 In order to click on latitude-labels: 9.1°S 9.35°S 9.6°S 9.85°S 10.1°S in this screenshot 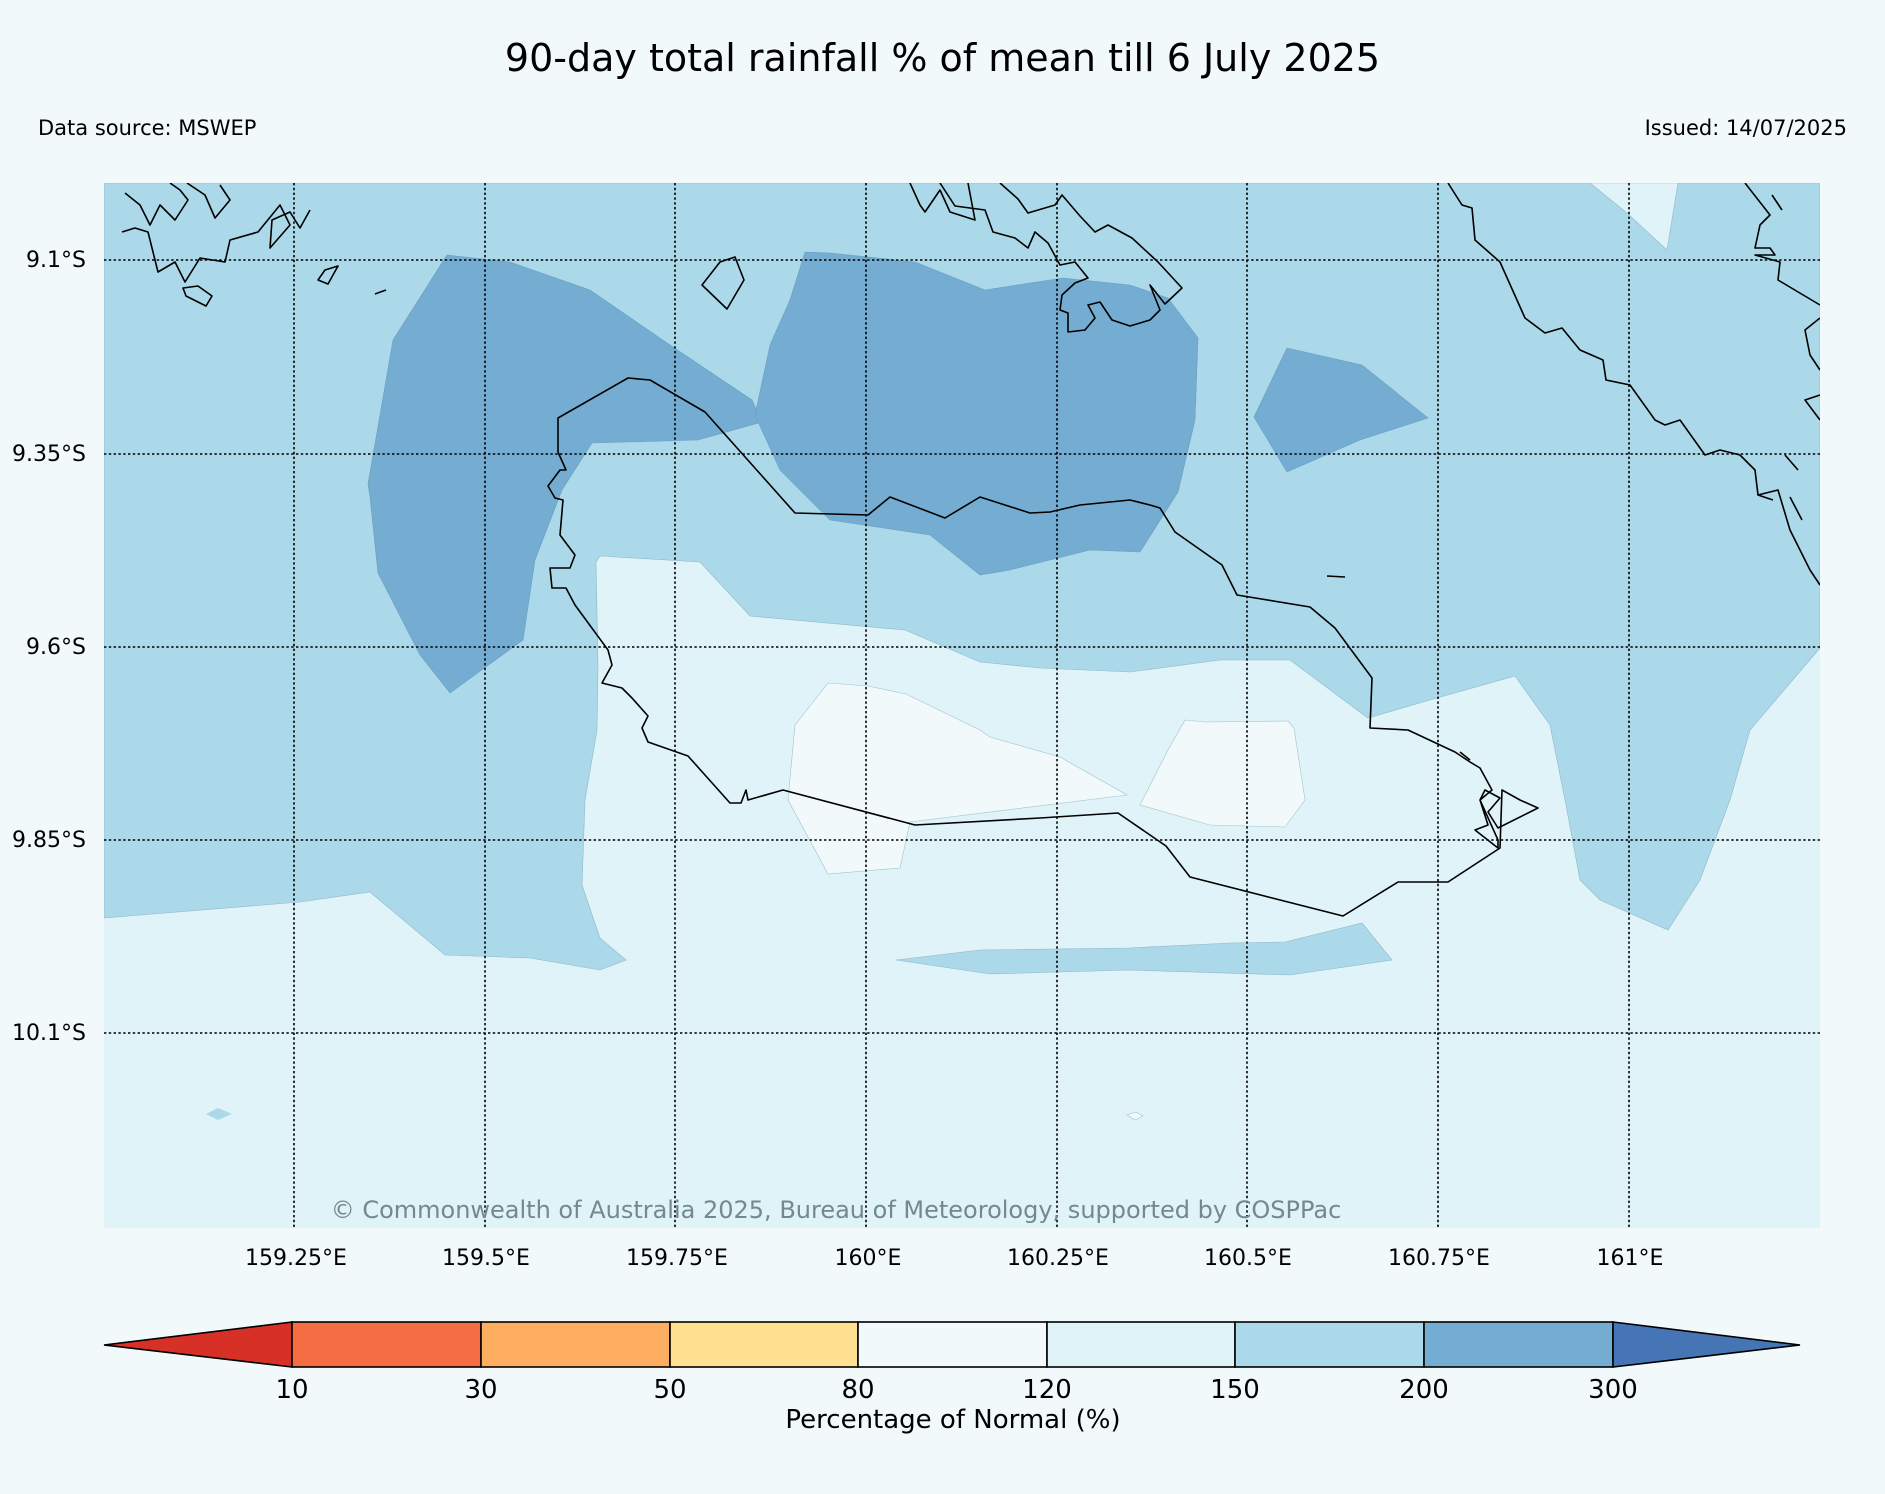, I will do `click(49, 647)`.